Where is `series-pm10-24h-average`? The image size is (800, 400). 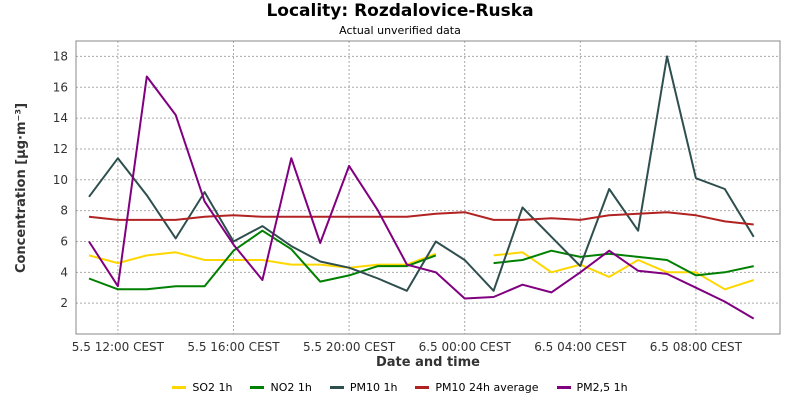 series-pm10-24h-average is located at coordinates (421, 218).